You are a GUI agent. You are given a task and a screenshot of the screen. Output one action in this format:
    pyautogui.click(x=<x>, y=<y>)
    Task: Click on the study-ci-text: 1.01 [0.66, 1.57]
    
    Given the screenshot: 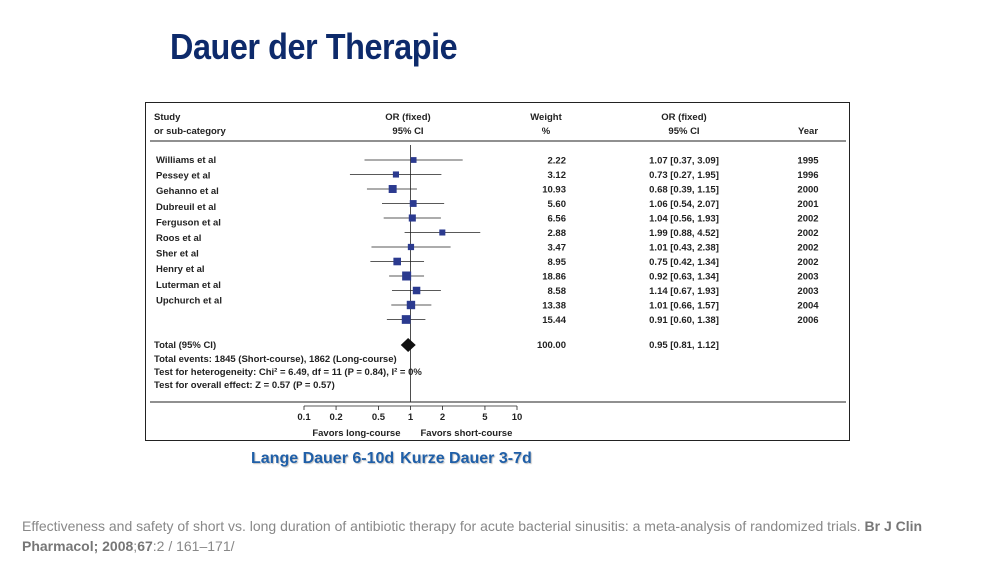 What is the action you would take?
    pyautogui.click(x=684, y=306)
    